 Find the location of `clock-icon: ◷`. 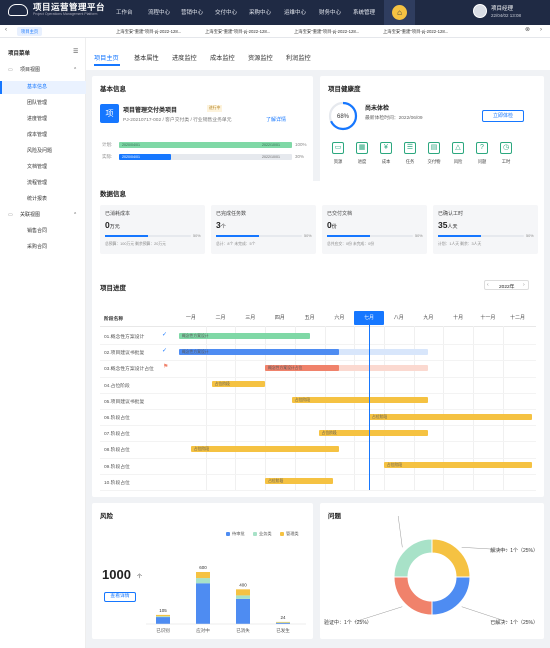

clock-icon: ◷ is located at coordinates (506, 148).